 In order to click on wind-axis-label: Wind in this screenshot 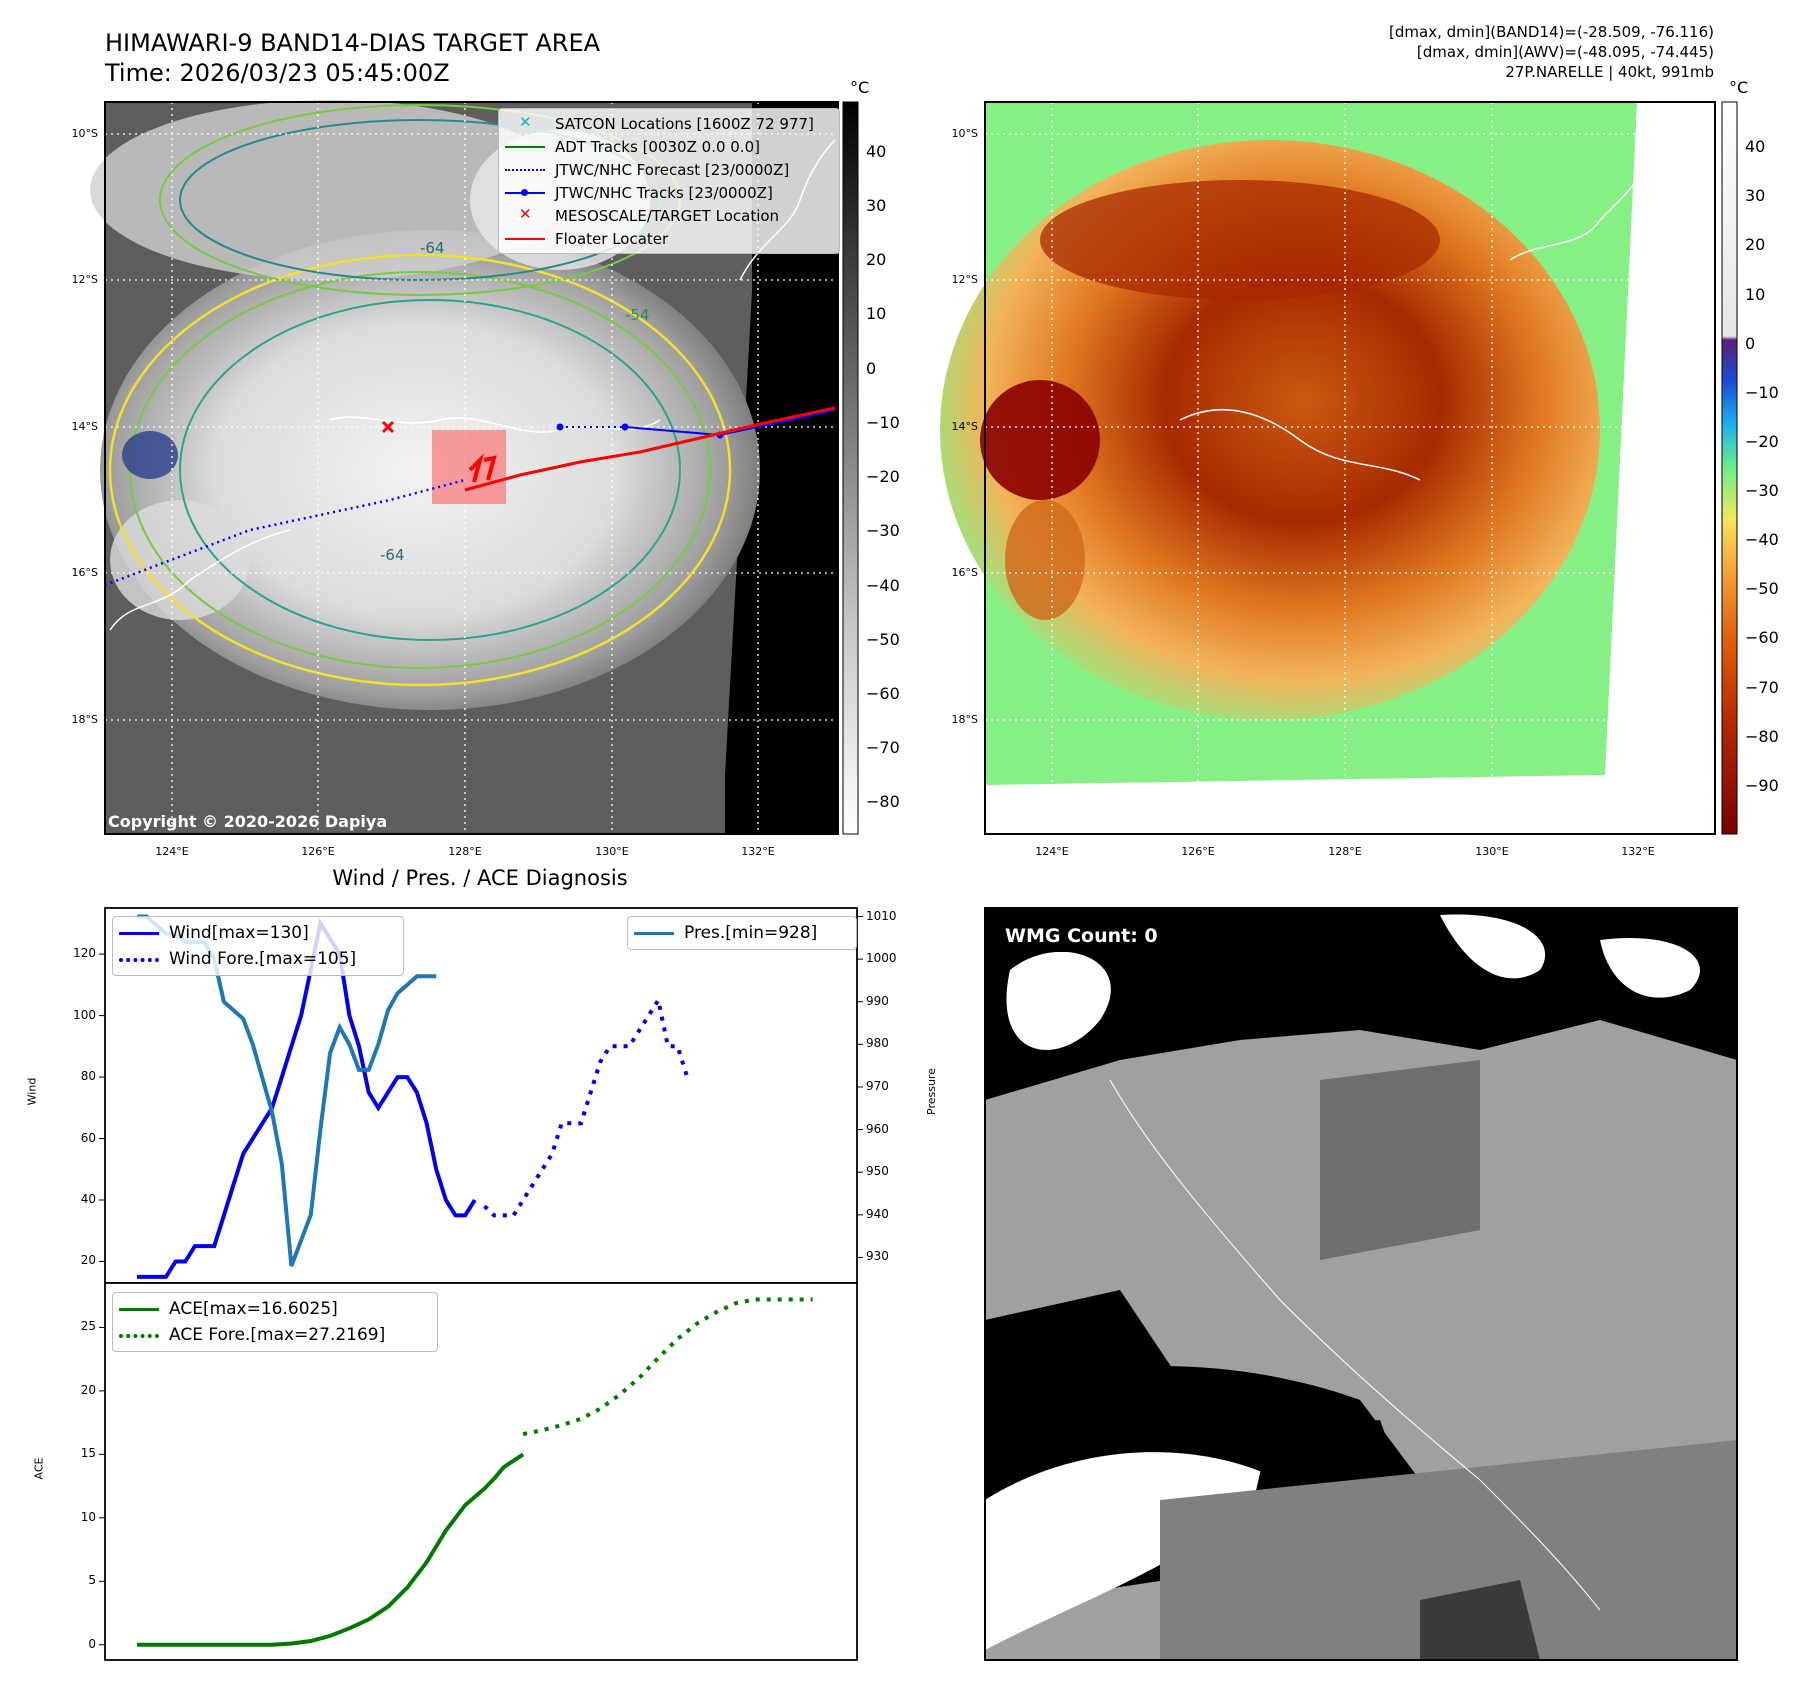, I will do `click(32, 1091)`.